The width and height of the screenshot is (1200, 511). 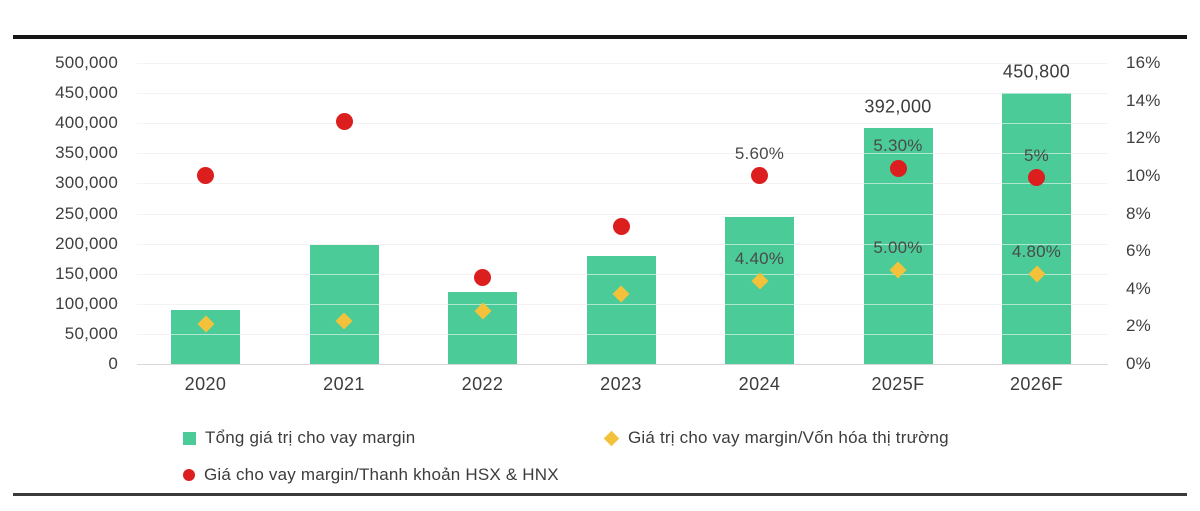 I want to click on legend-item-total-margin: Tổng giá trị cho vay margin, so click(x=299, y=438).